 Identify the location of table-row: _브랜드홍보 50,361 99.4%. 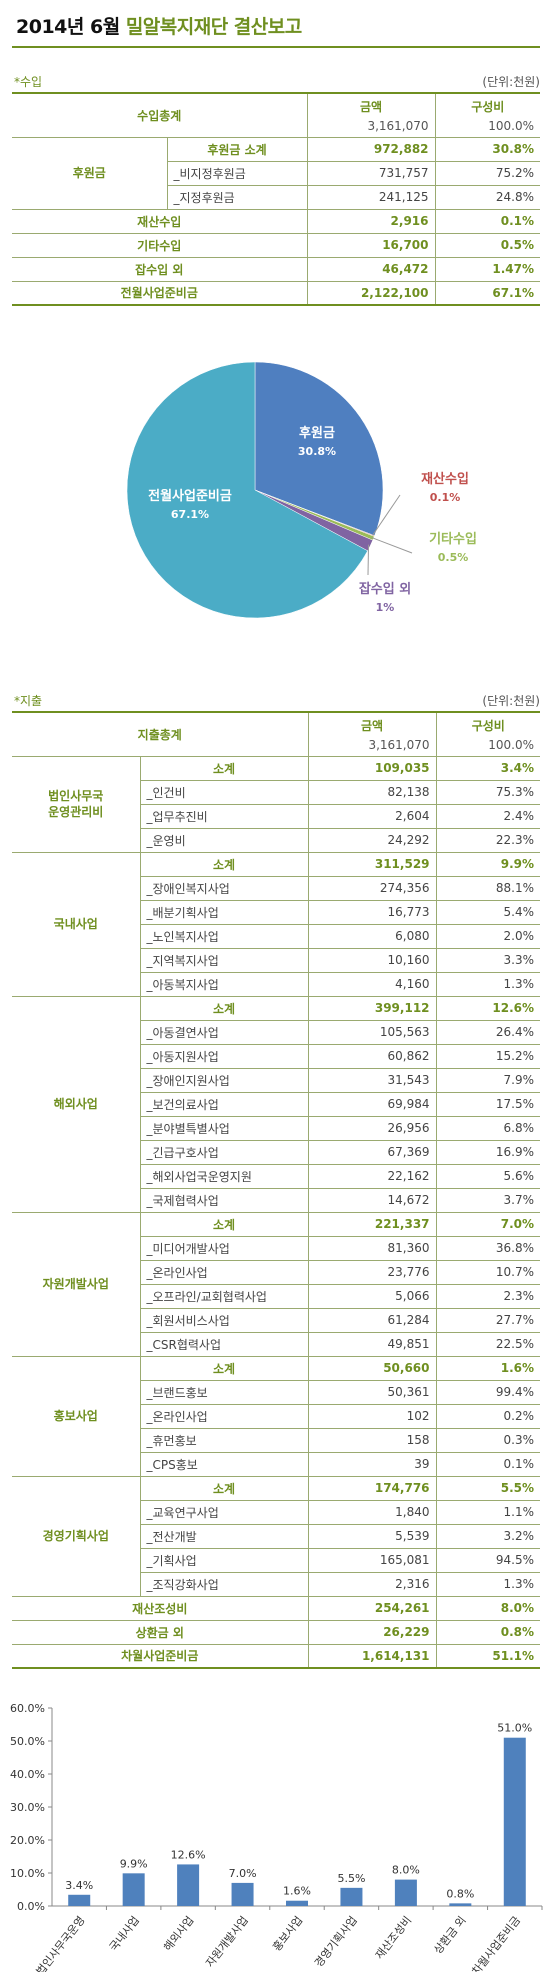
(276, 1392).